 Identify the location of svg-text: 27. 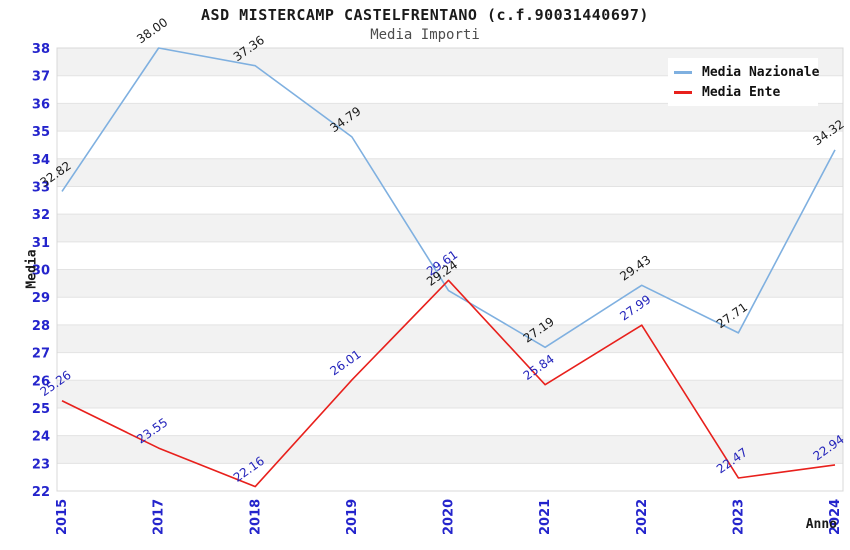
(41, 354).